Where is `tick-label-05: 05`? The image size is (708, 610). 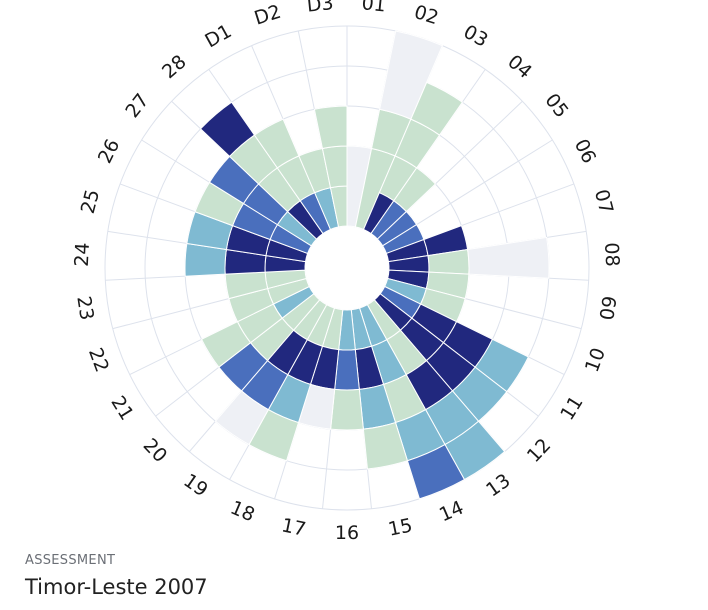
tick-label-05: 05 is located at coordinates (556, 105).